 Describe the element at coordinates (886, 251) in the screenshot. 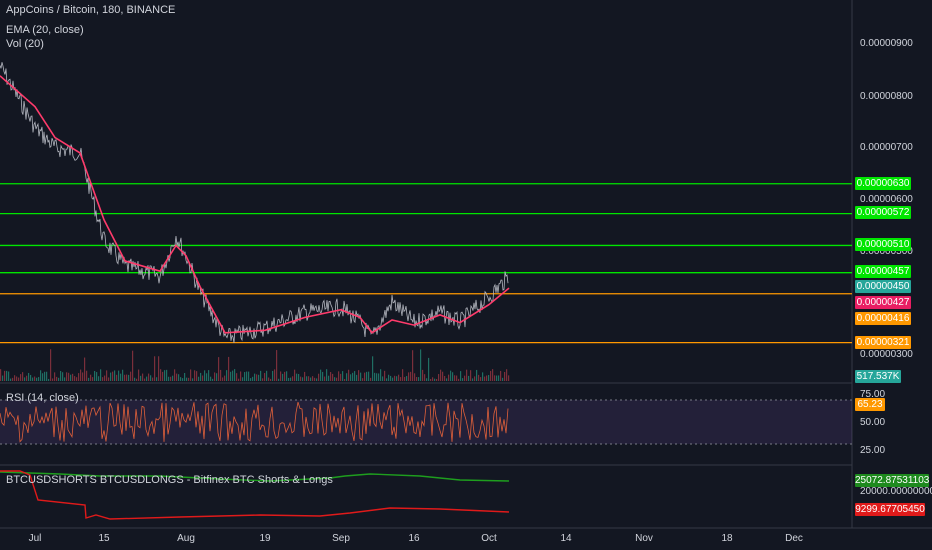

I see `price-tick-label: 0.00000500` at that location.